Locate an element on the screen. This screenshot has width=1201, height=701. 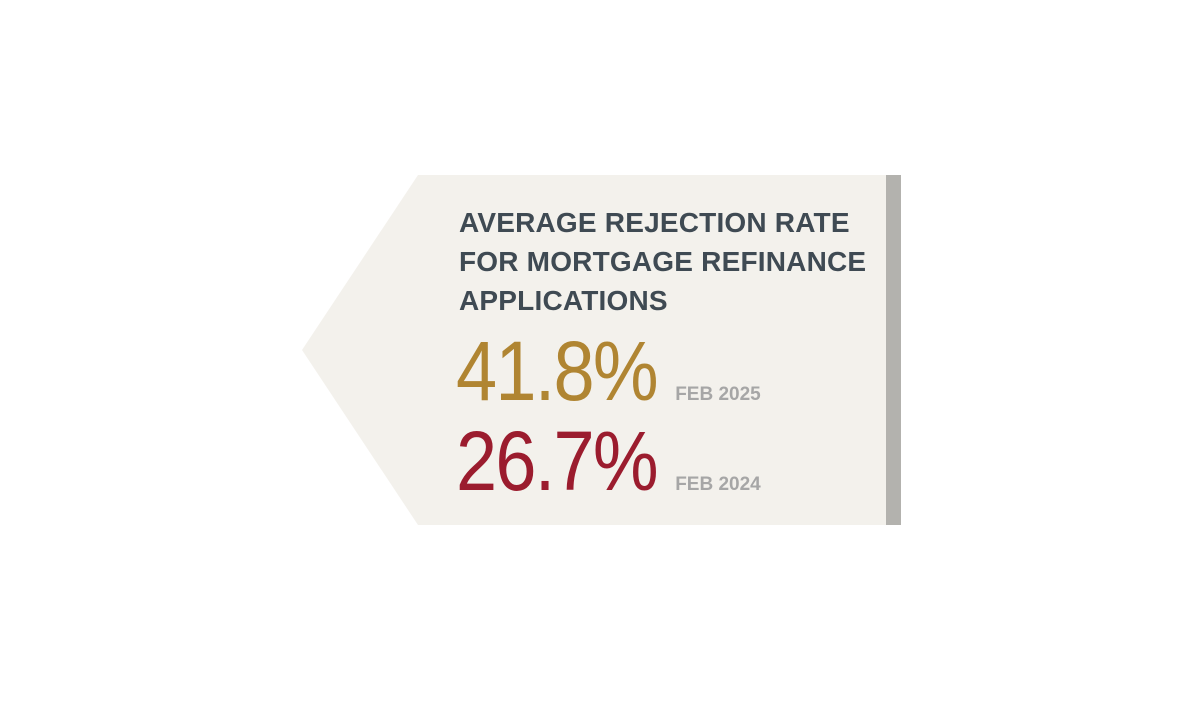
stat-row-current: 41.8% FEB 2025 is located at coordinates (608, 371).